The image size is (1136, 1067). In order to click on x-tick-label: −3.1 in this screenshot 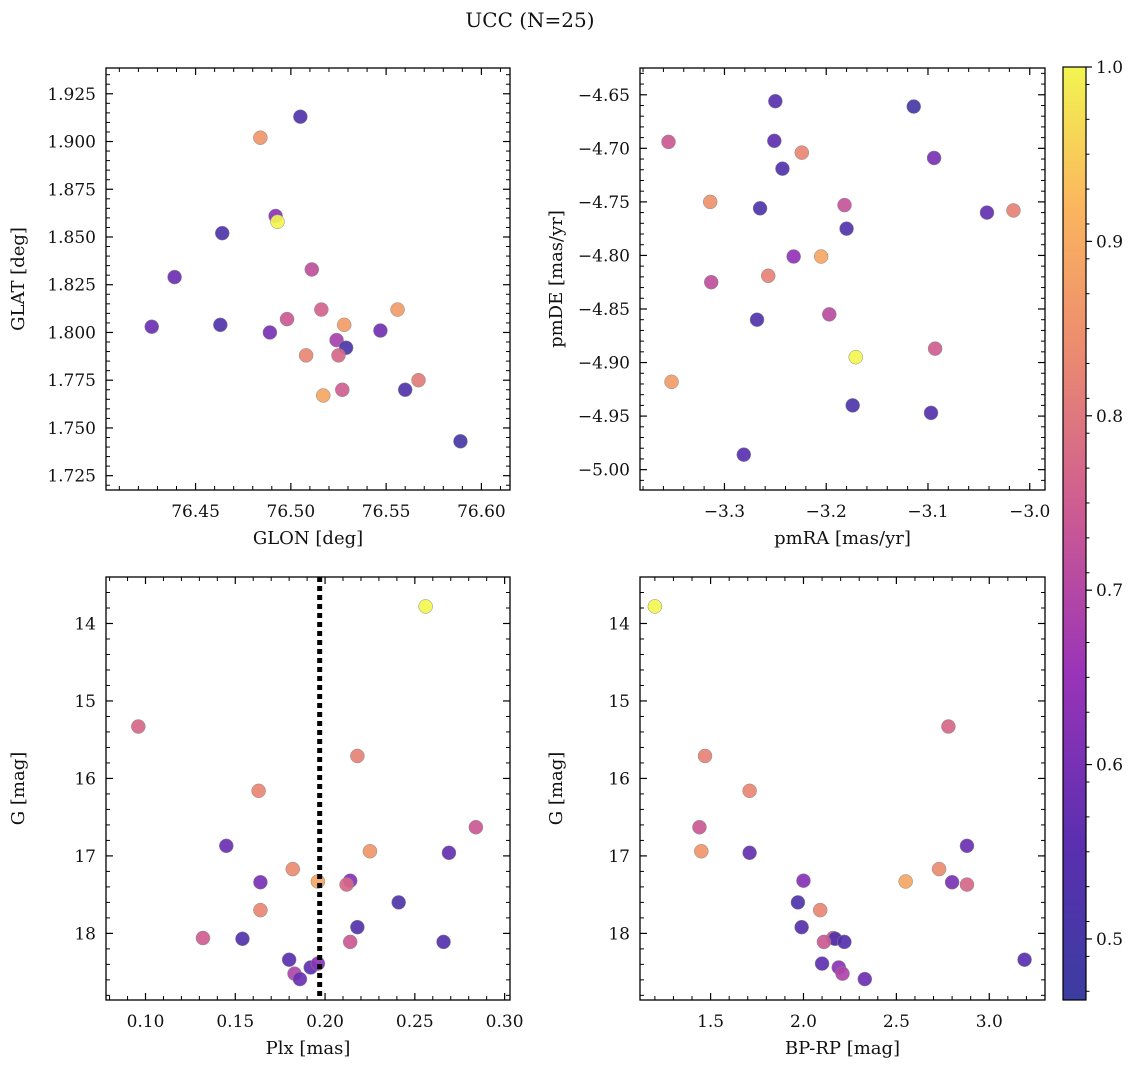, I will do `click(927, 512)`.